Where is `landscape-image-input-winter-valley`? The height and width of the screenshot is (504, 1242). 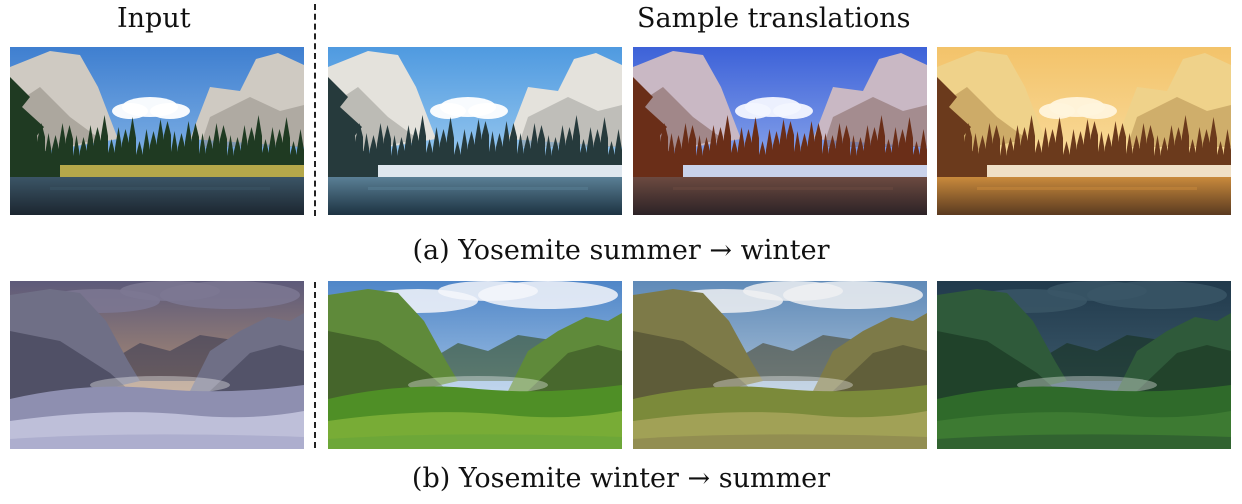 landscape-image-input-winter-valley is located at coordinates (157, 365).